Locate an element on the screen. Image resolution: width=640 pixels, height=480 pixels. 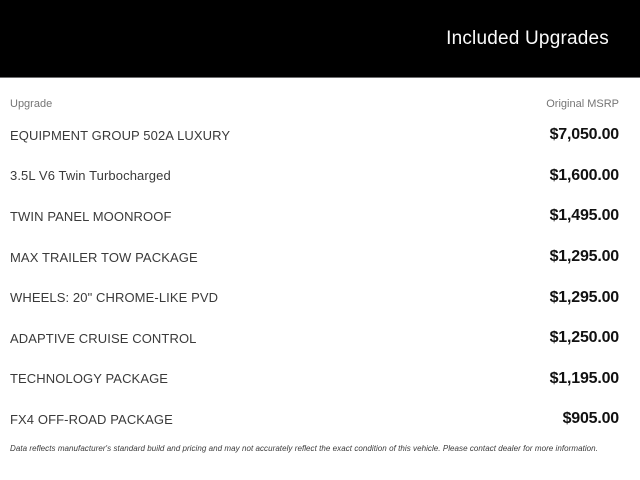
upgrade-name: FX4 OFF-ROAD PACKAGE is located at coordinates (91, 419).